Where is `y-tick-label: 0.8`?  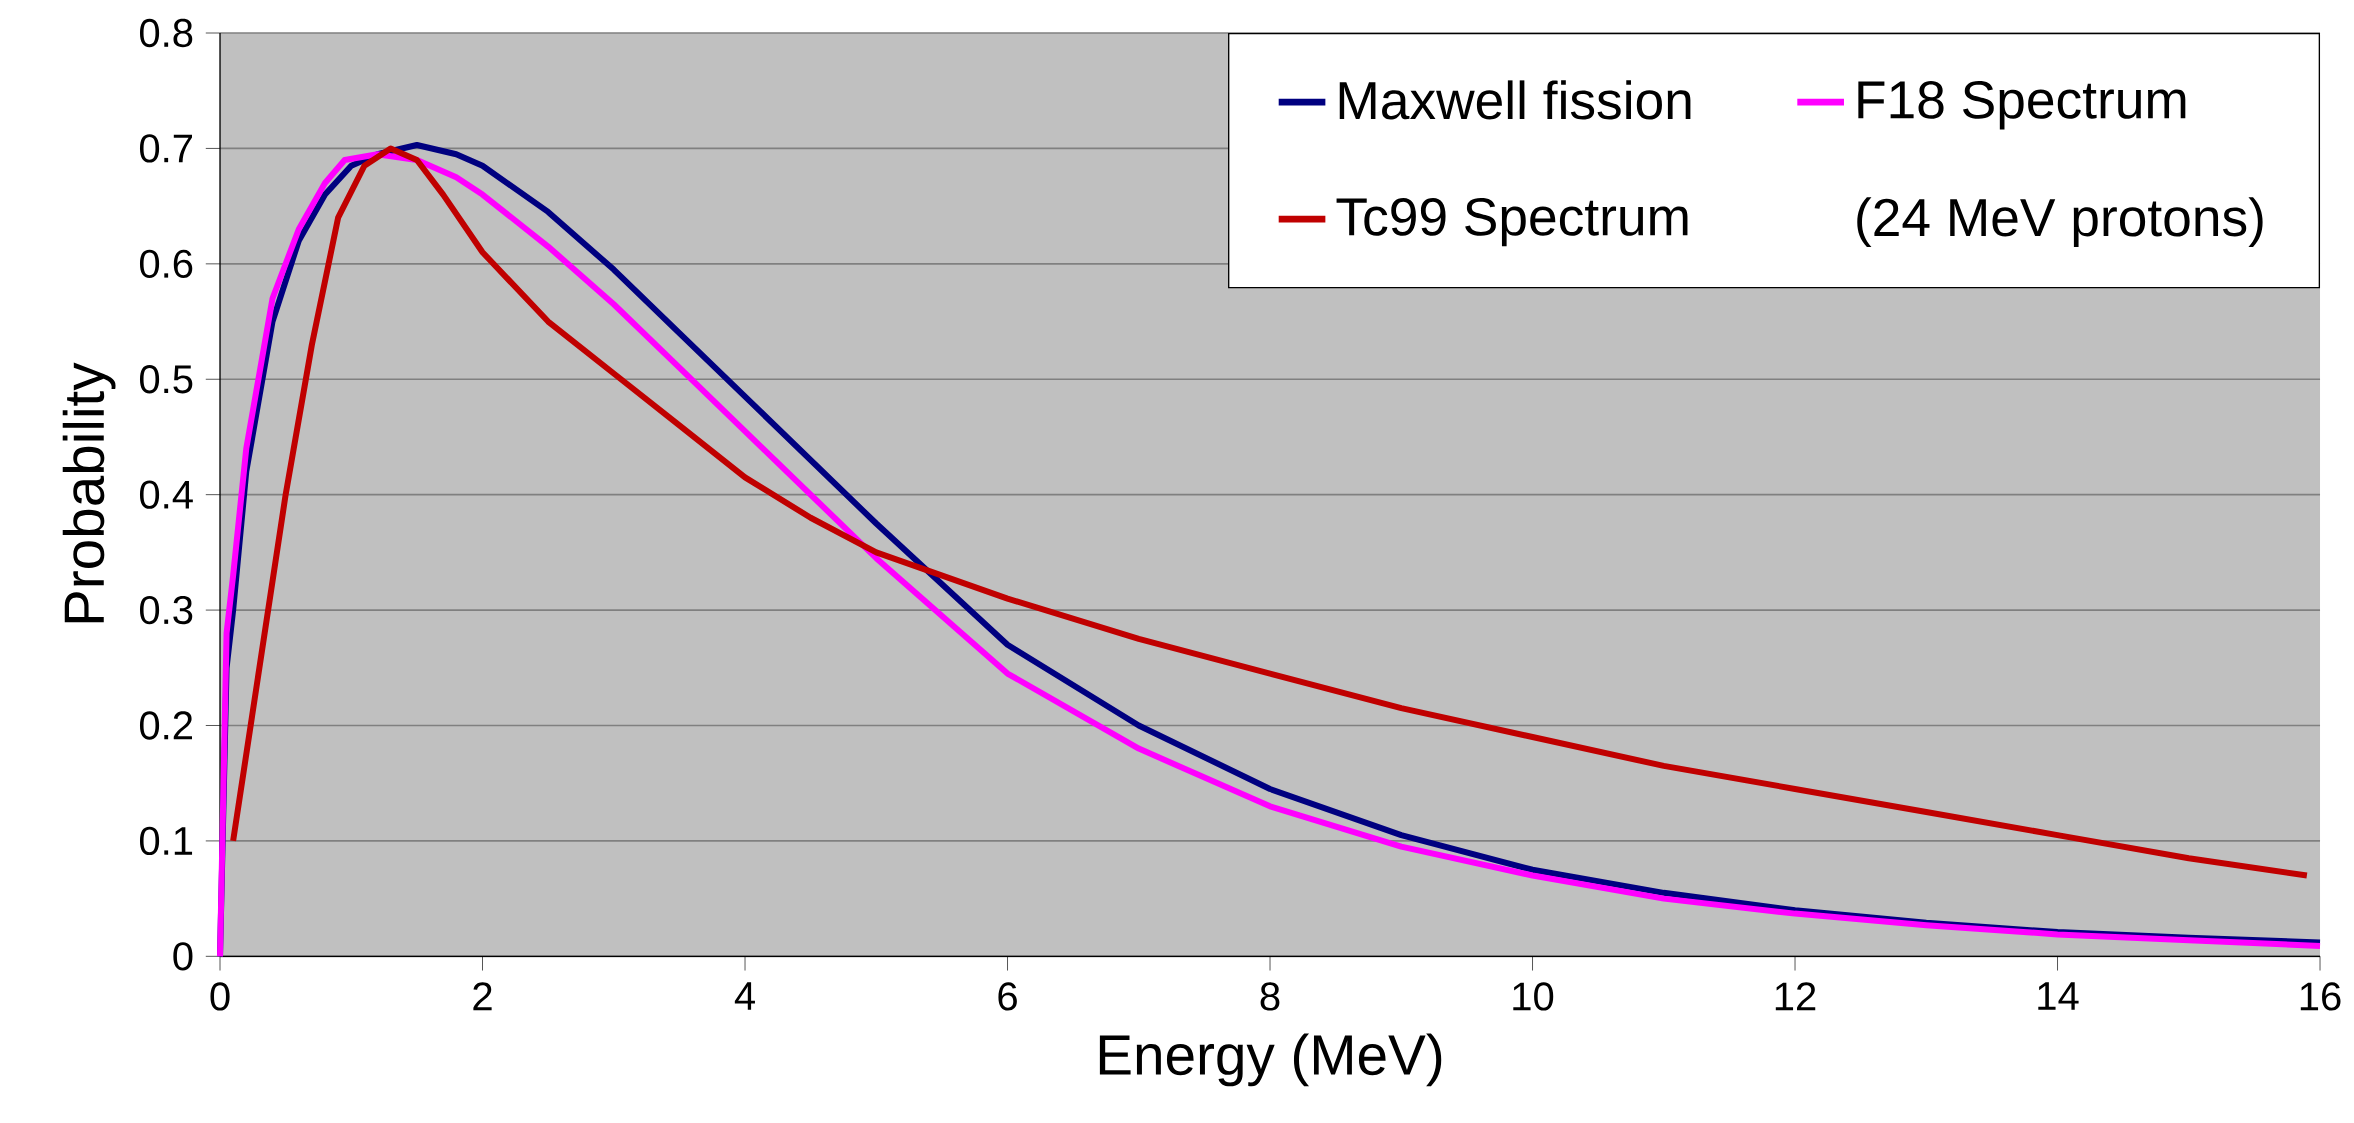
y-tick-label: 0.8 is located at coordinates (166, 33).